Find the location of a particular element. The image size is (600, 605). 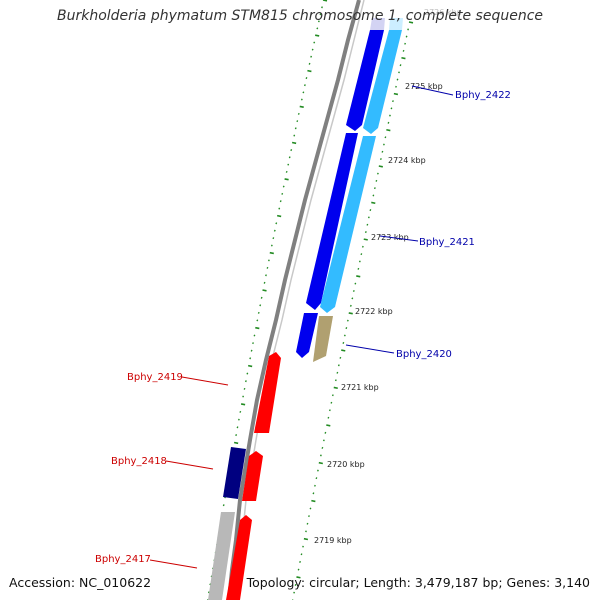

gene-label-bphy-2418: Bphy_2418 is located at coordinates (139, 461).